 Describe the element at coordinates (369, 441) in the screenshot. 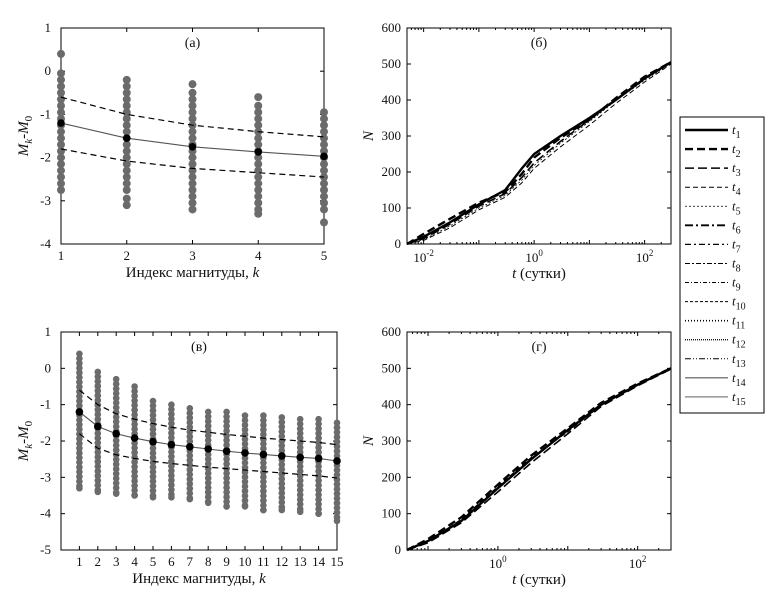

I see `y-axis-label-part-0: N` at that location.